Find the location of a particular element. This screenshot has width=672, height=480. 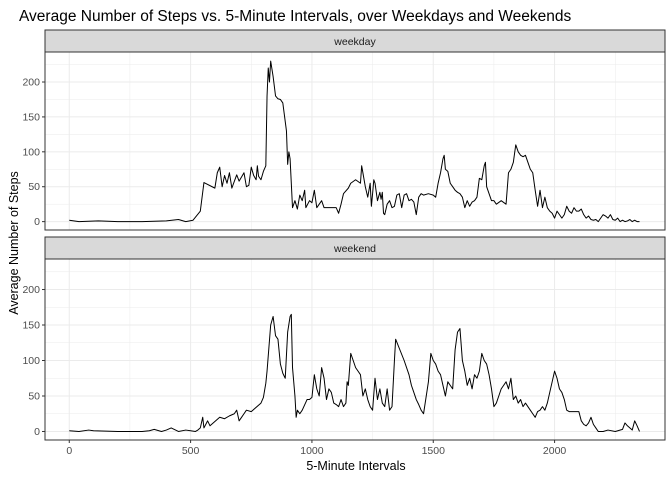

x-axis-ticks: 0 500 1000 1500 2000 is located at coordinates (316, 448).